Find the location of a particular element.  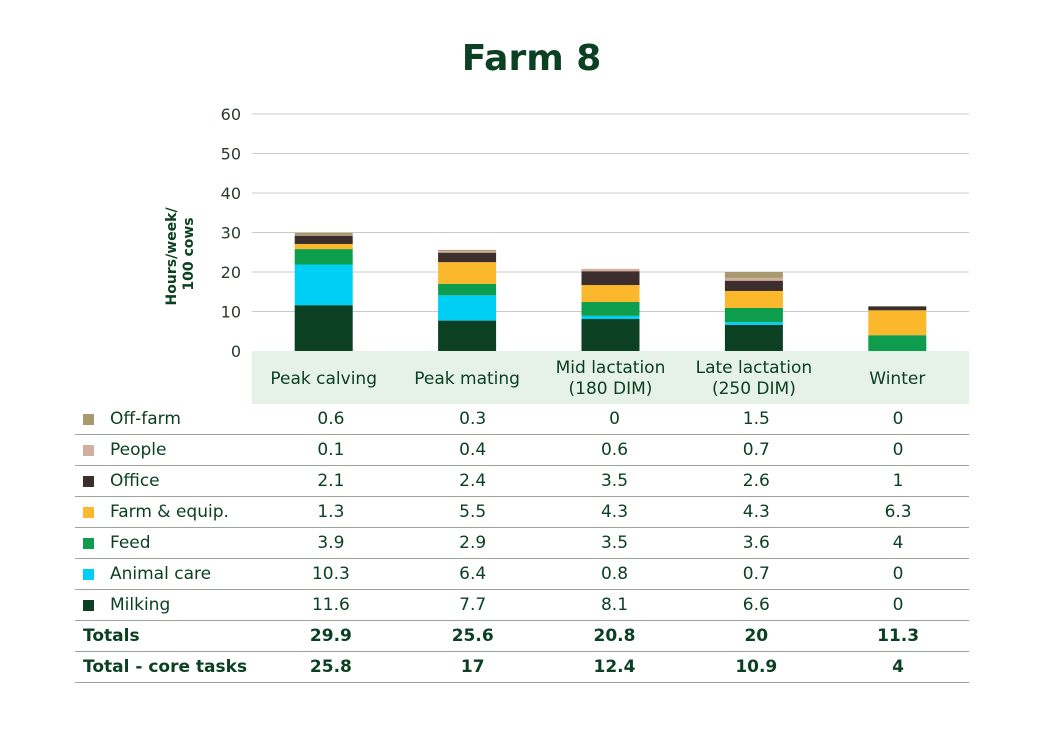

table-cell: 5.5 is located at coordinates (472, 512).